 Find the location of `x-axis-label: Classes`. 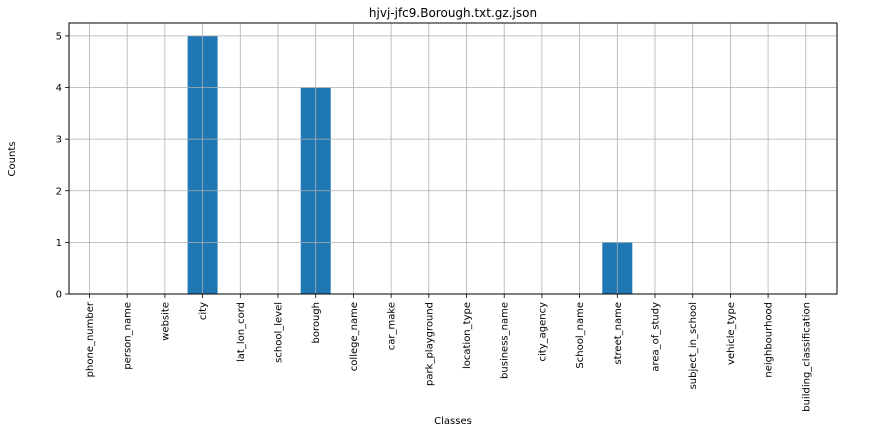

x-axis-label: Classes is located at coordinates (453, 421).